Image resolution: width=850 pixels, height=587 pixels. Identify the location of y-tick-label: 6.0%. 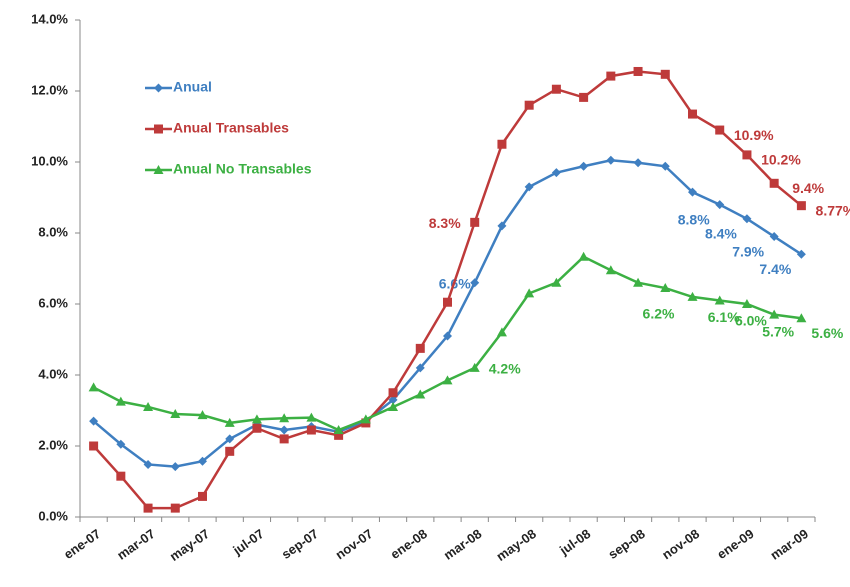
(53, 302).